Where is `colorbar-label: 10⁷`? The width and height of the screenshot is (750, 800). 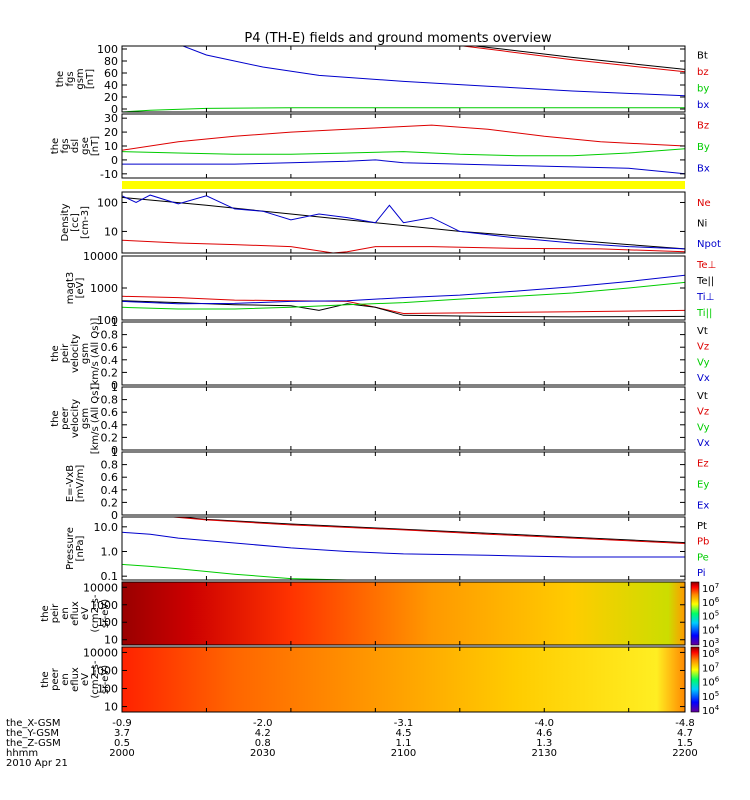 colorbar-label: 10⁷ is located at coordinates (710, 667).